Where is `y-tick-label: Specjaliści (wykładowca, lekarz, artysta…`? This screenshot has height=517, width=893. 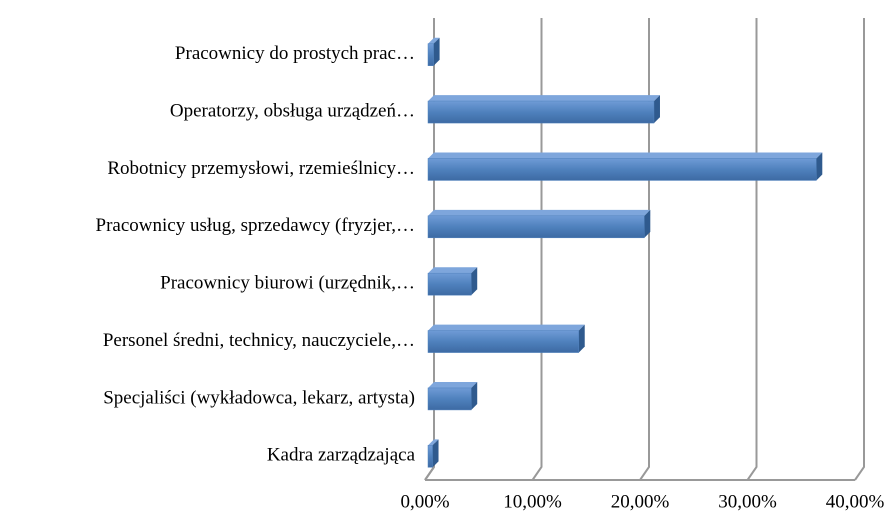 y-tick-label: Specjaliści (wykładowca, lekarz, artysta… is located at coordinates (259, 397).